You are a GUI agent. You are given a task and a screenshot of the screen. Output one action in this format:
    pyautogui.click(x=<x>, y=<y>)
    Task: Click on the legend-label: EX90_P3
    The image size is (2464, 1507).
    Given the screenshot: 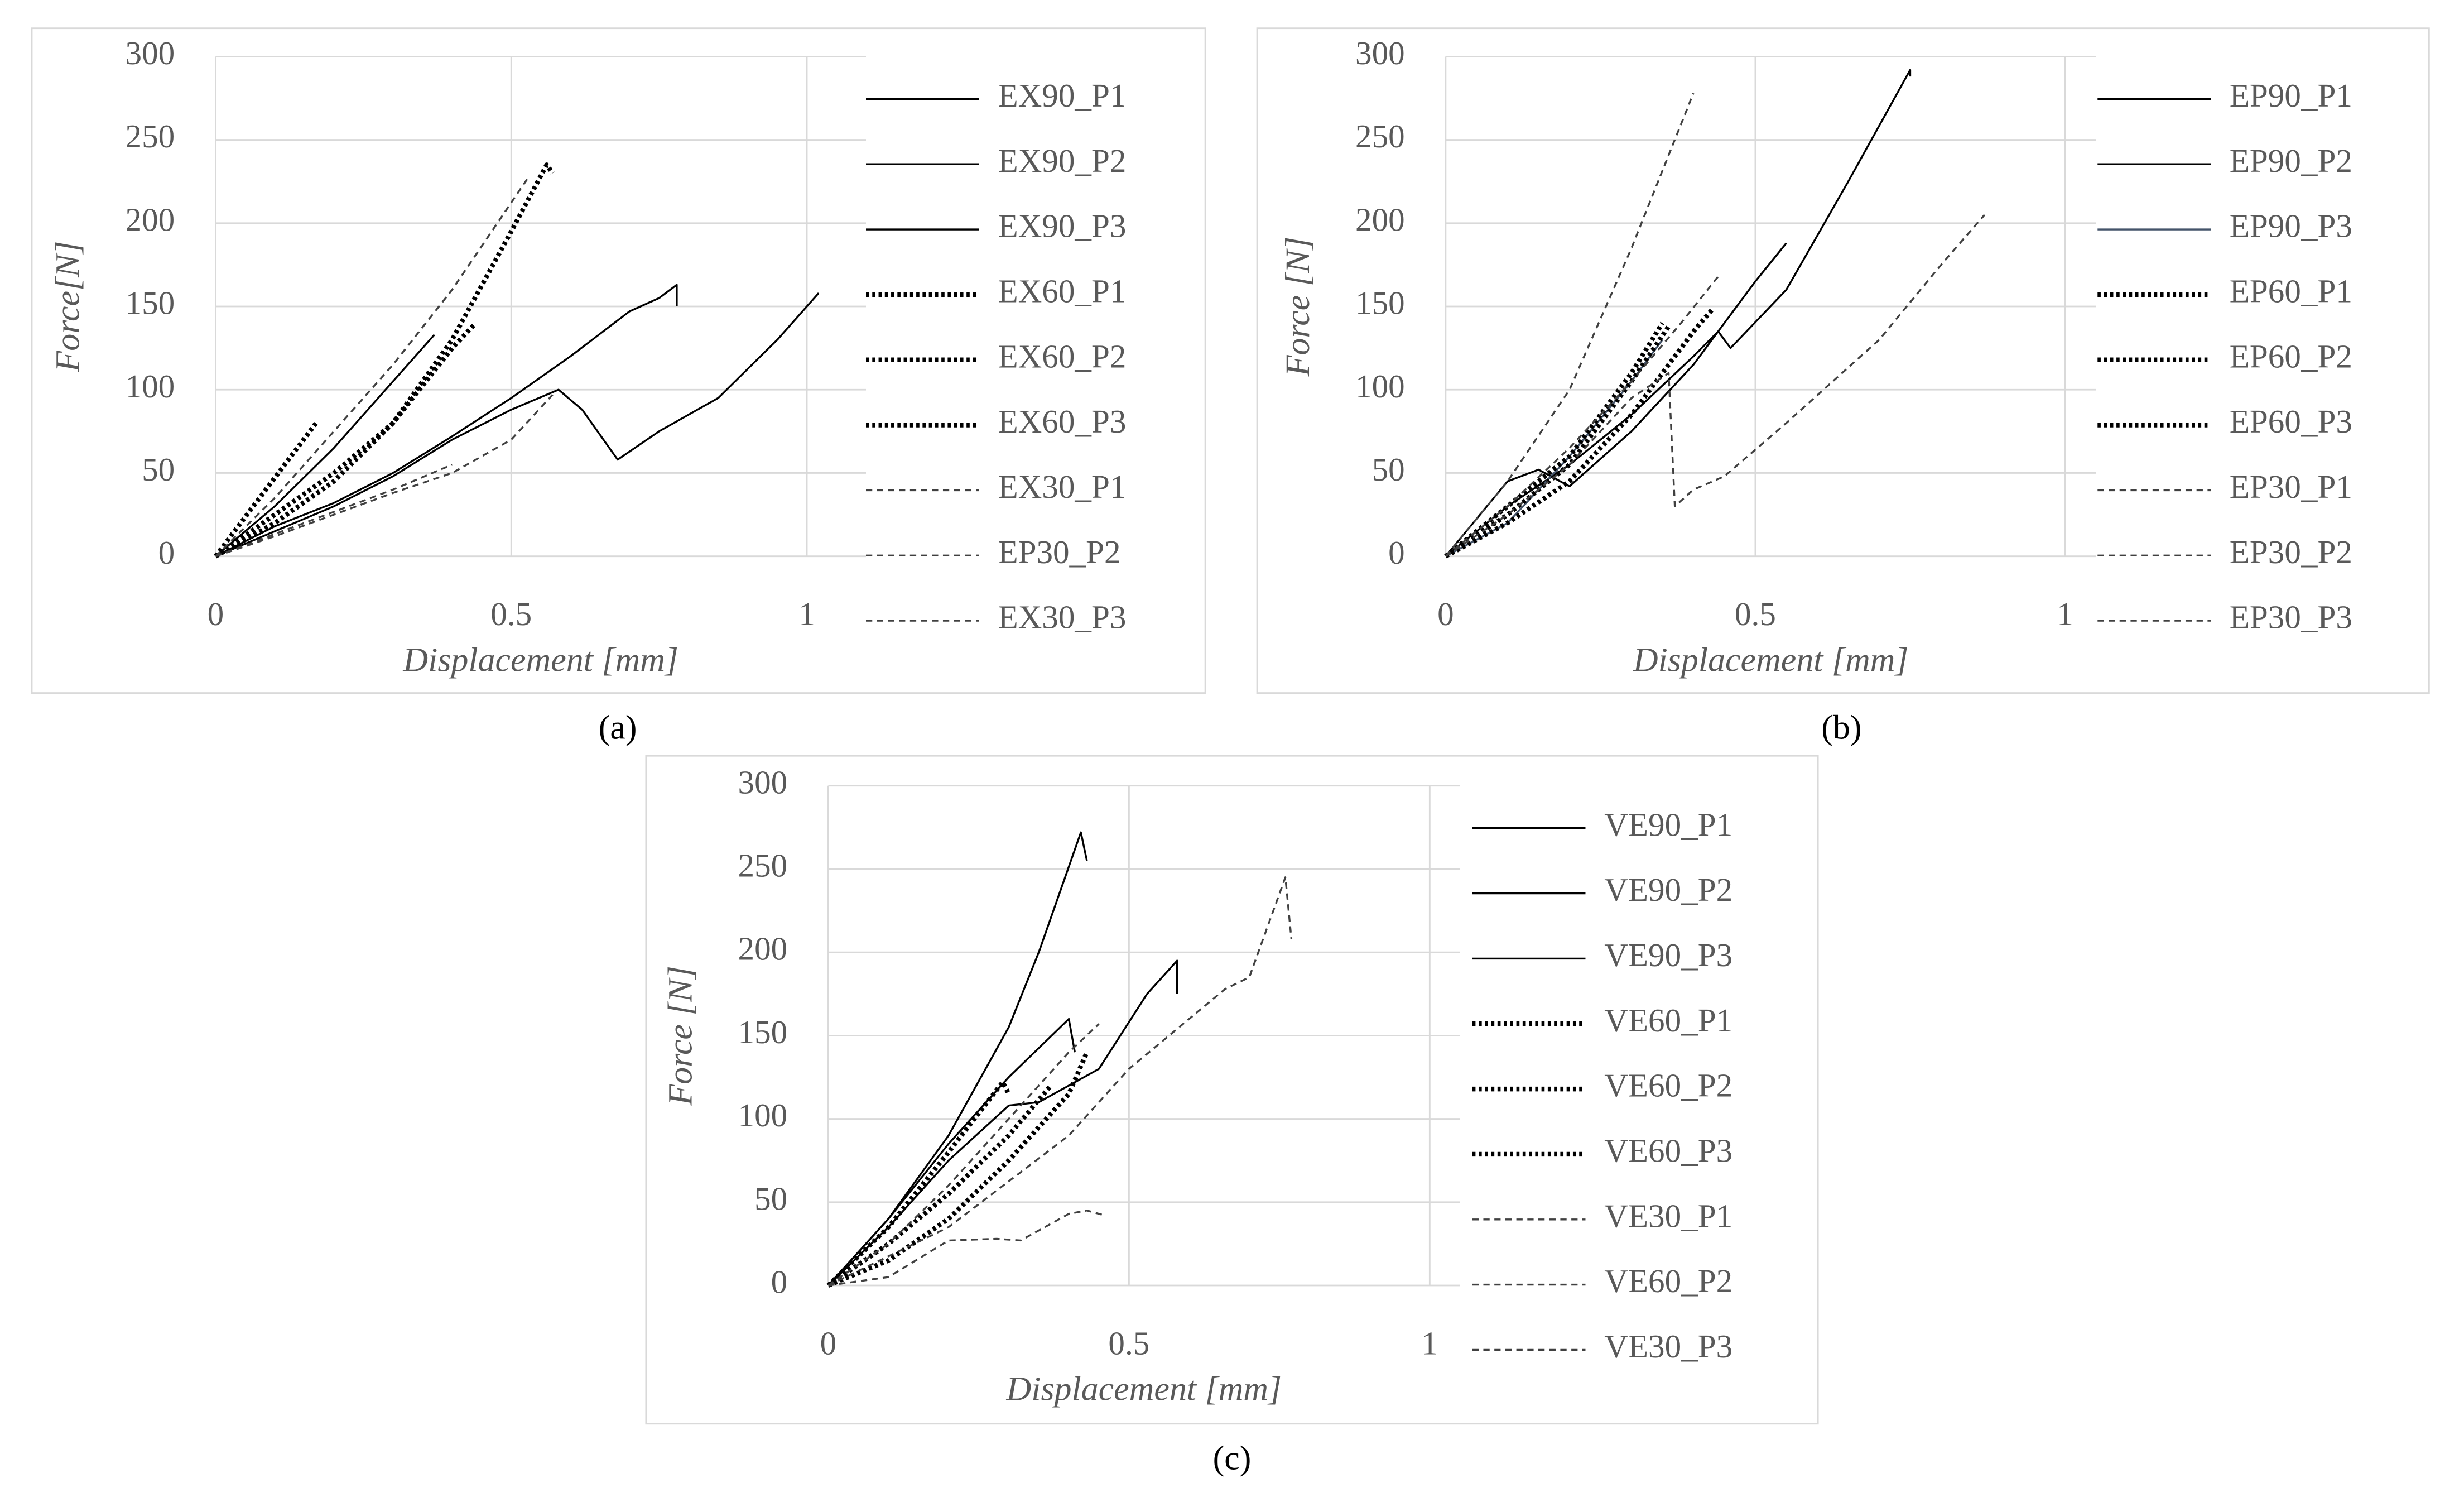 What is the action you would take?
    pyautogui.click(x=1062, y=226)
    